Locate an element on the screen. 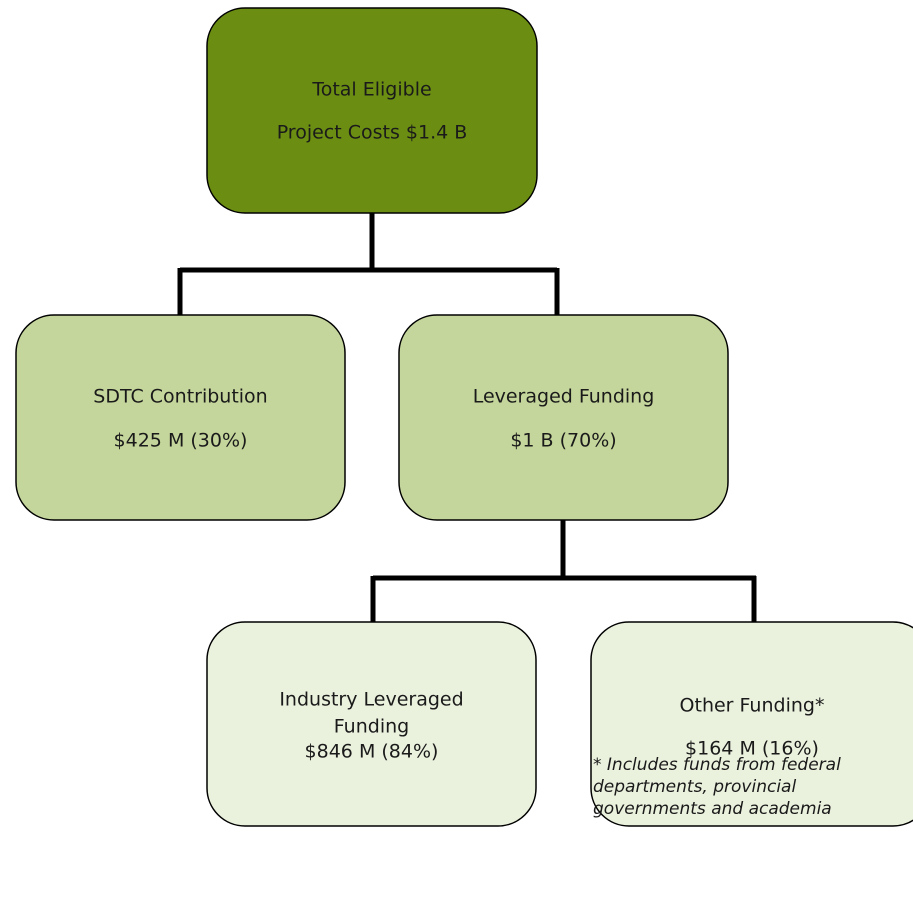 This screenshot has height=909, width=913. footnote: * Includes funds from federal is located at coordinates (717, 765).